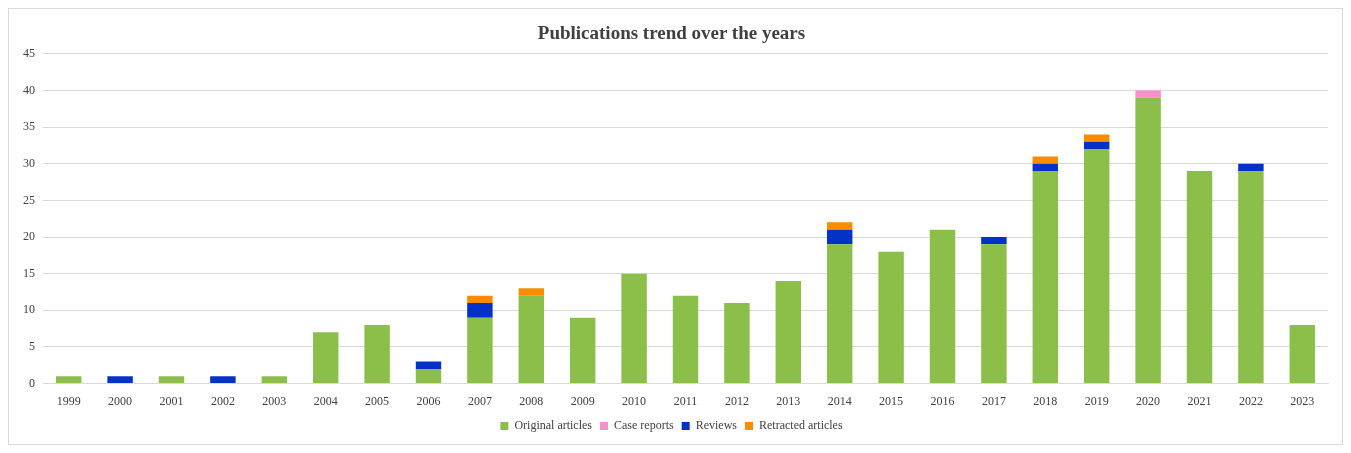 The image size is (1351, 453). I want to click on x-tick-label: 2011, so click(685, 400).